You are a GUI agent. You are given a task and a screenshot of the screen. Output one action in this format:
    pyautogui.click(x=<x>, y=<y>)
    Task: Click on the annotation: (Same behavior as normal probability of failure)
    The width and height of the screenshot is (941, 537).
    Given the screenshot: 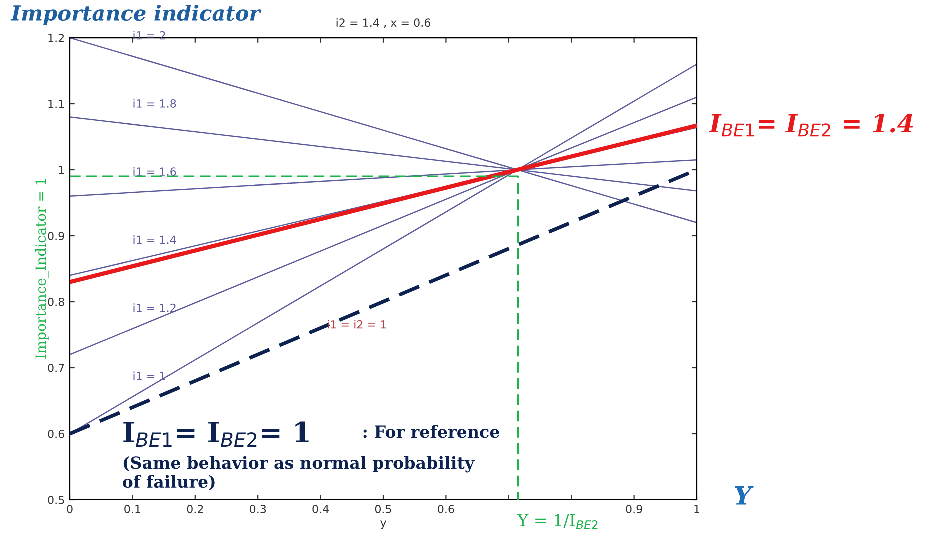 What is the action you would take?
    pyautogui.click(x=299, y=473)
    